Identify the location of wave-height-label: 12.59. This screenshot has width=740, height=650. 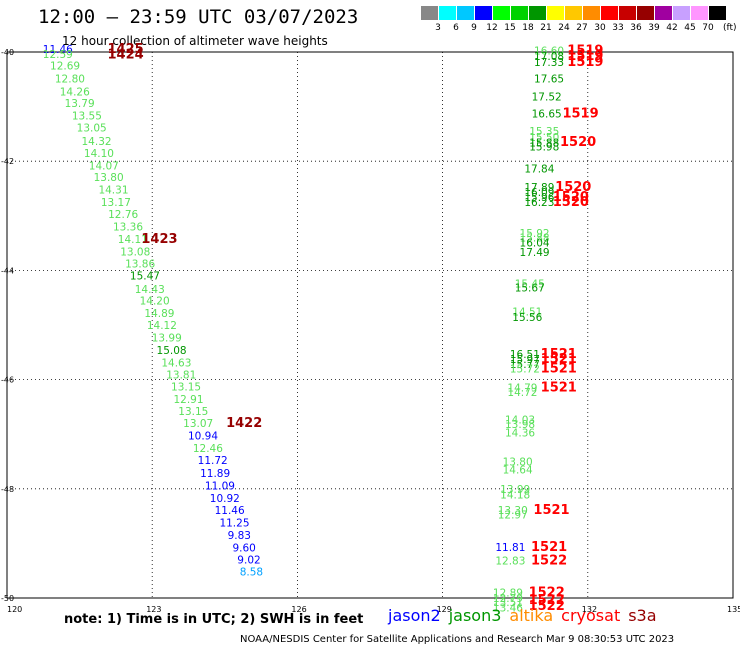
(58, 55).